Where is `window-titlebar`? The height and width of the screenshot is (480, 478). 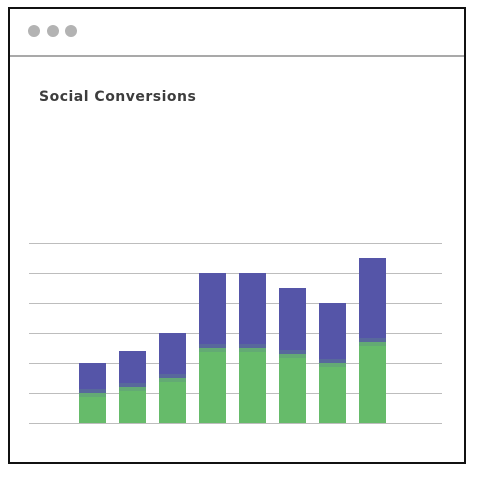
window-titlebar is located at coordinates (237, 33).